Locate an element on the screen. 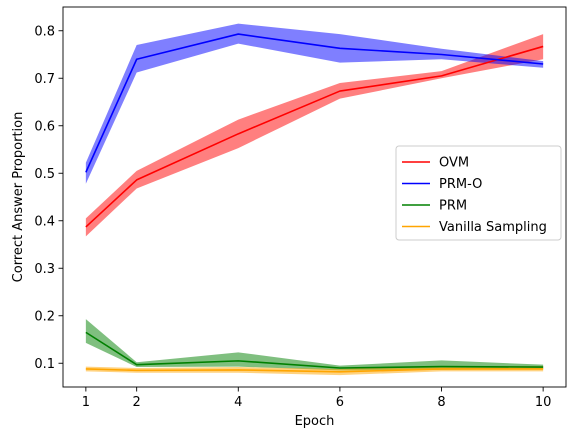 The image size is (570, 432). legend-label-1: OVM is located at coordinates (454, 163).